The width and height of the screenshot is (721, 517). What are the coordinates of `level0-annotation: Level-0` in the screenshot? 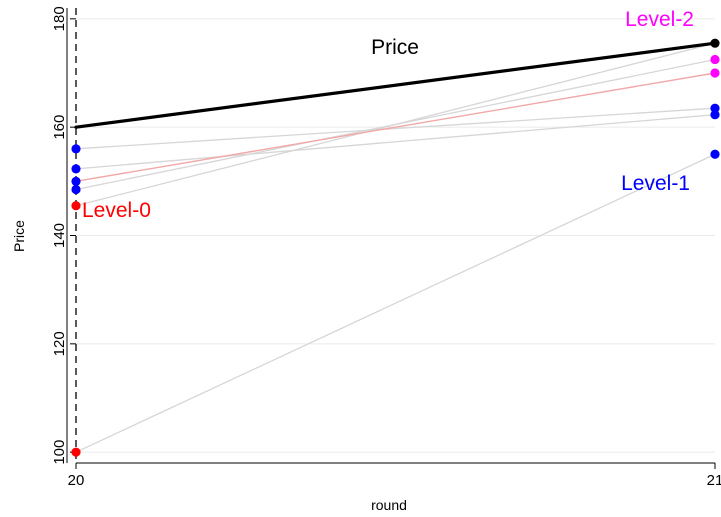 It's located at (116, 210).